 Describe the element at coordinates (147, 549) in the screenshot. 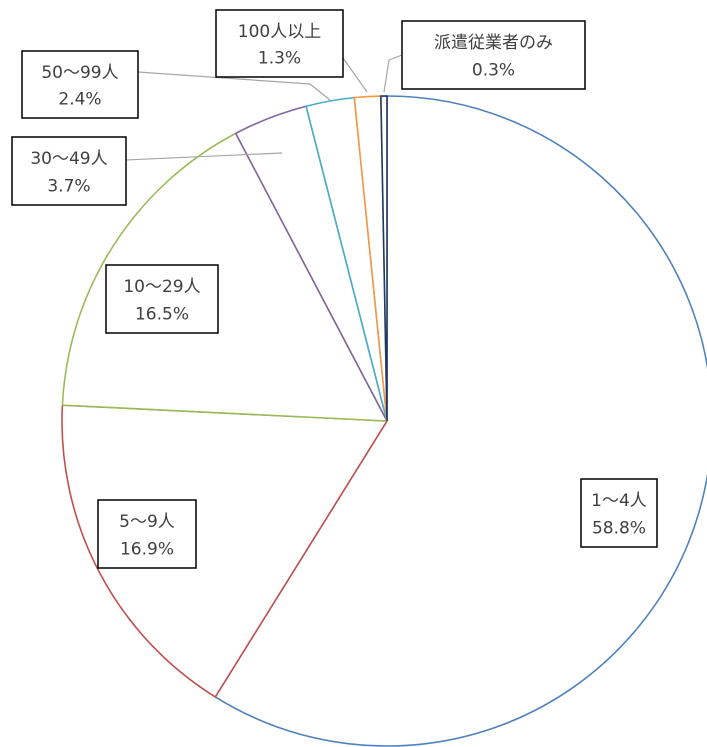

I see `percent-label: 16.9%` at that location.